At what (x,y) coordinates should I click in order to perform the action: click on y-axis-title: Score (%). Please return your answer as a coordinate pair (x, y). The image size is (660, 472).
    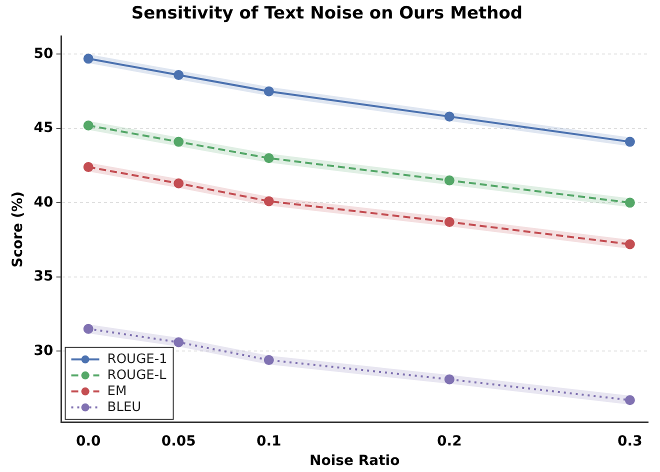
    Looking at the image, I should click on (18, 229).